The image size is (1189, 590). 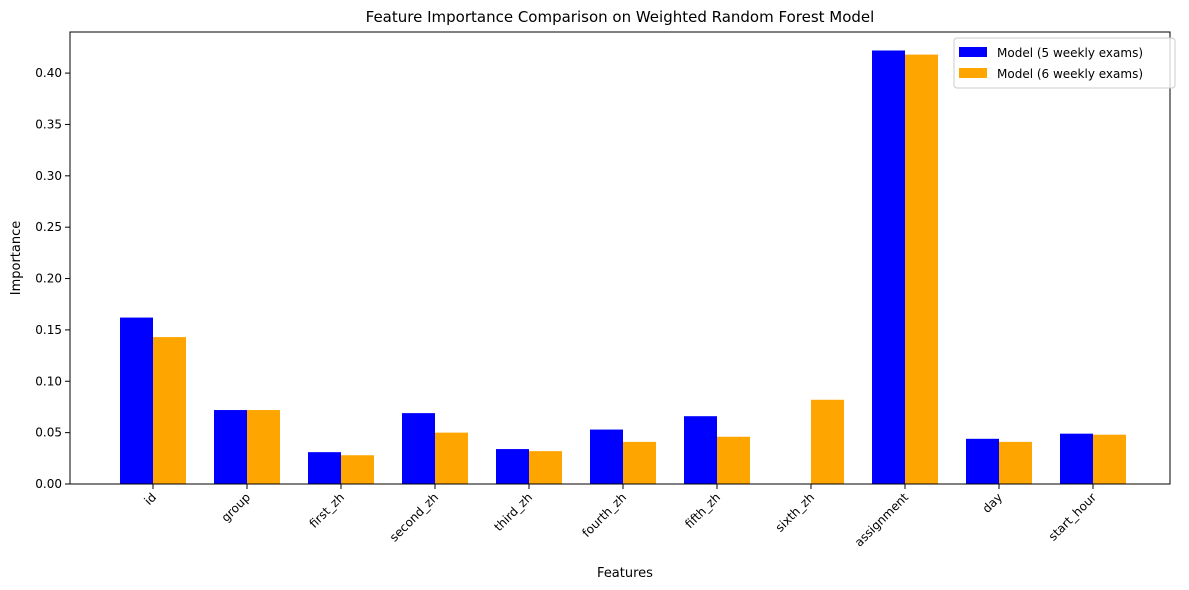 I want to click on bar-s1-start_hour, so click(x=1076, y=458).